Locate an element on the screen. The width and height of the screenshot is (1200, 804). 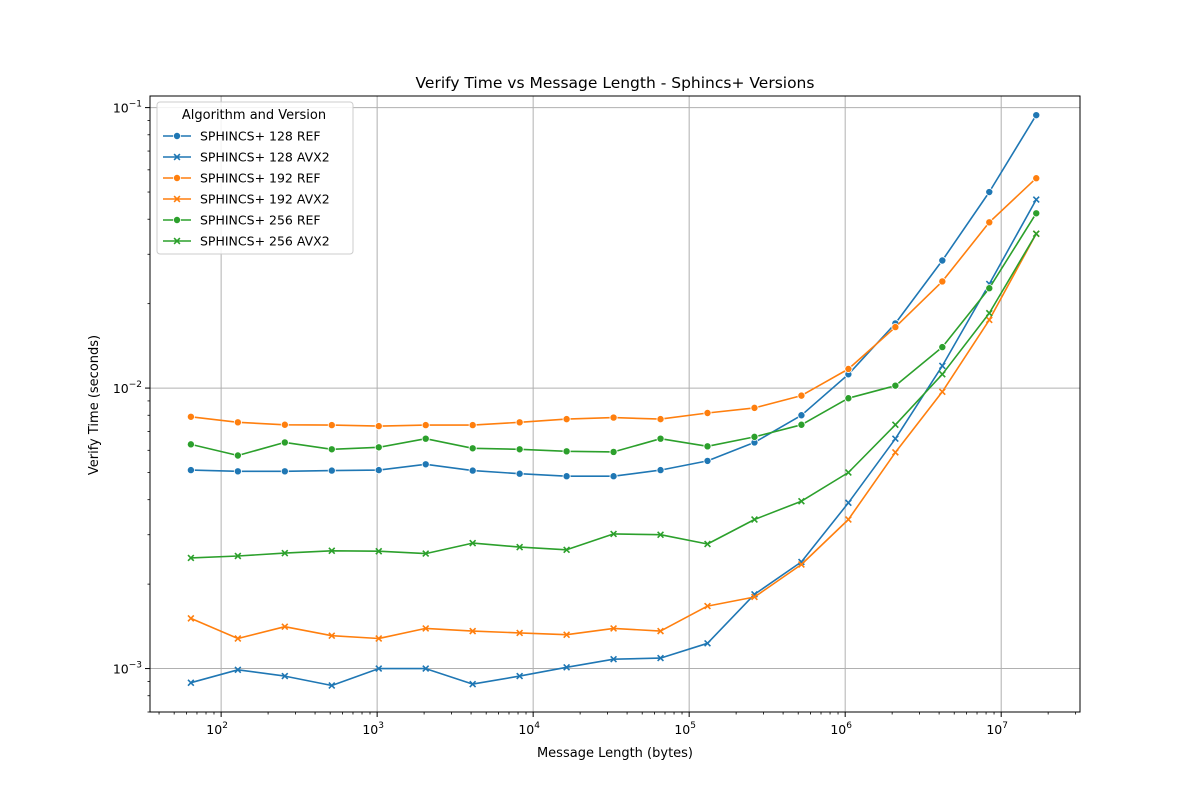
legend-title: Algorithm and Version is located at coordinates (254, 115).